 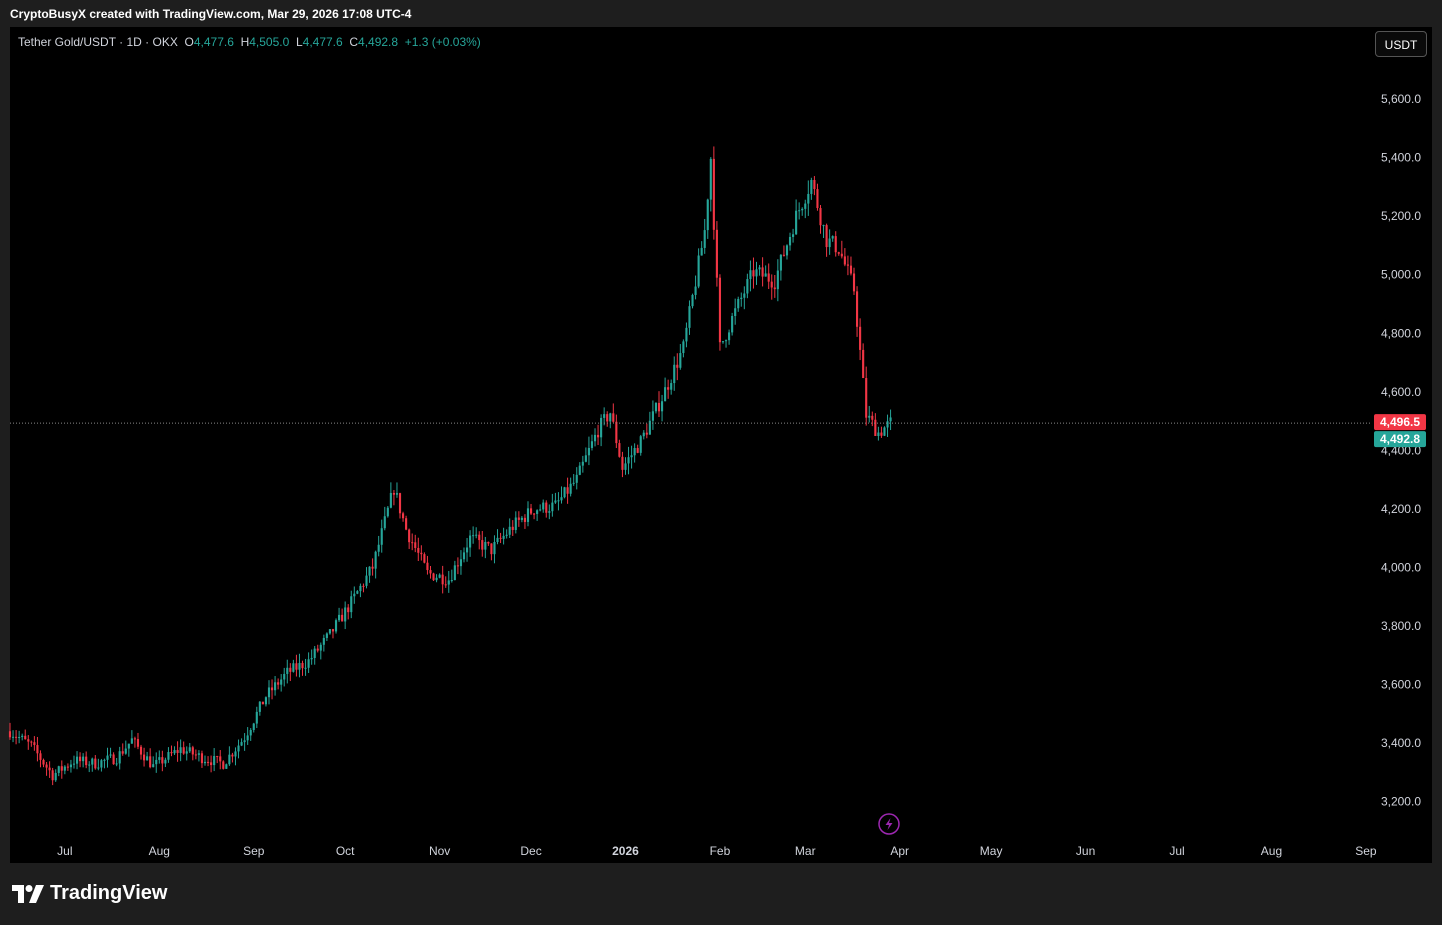 I want to click on tradingview-logo: TradingView, so click(x=89, y=893).